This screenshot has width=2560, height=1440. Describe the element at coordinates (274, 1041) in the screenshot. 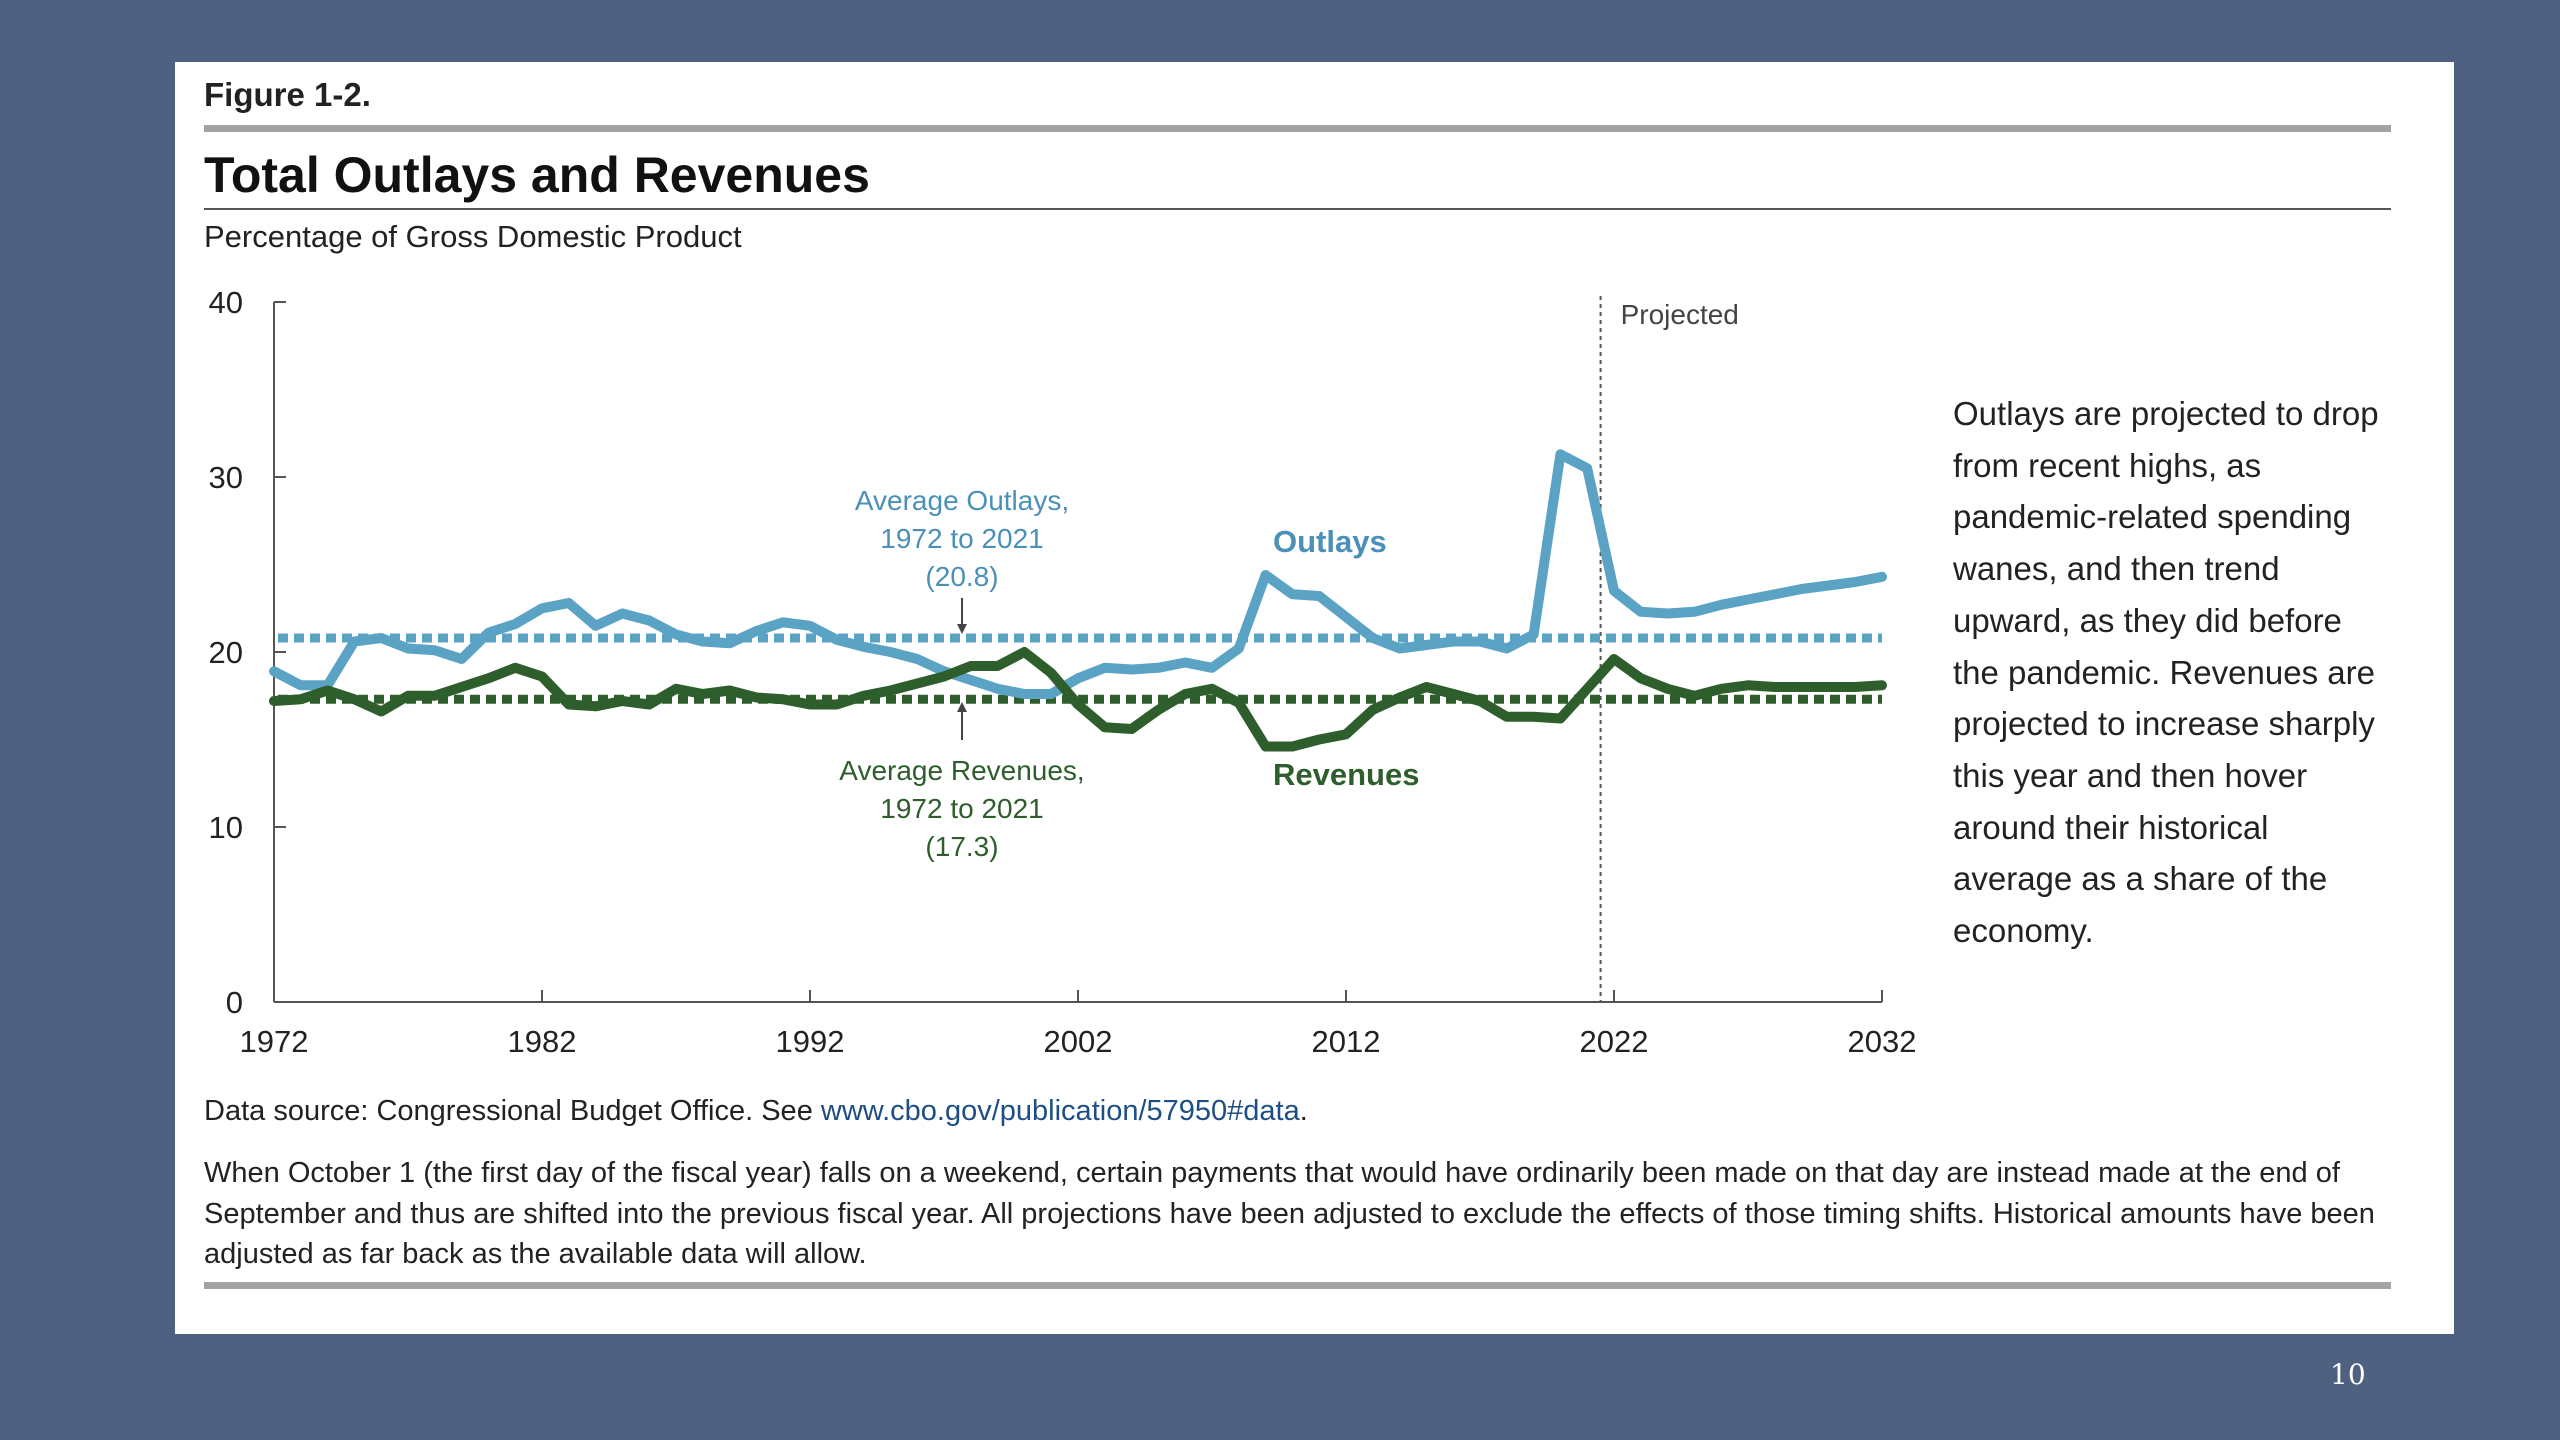

I see `x-tick-label: 1972` at that location.